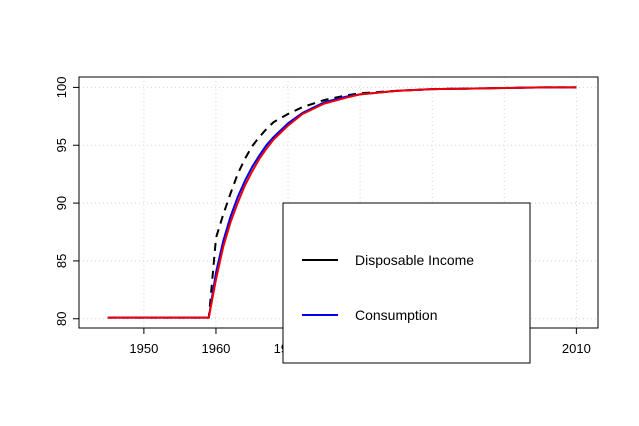 The image size is (639, 426). I want to click on legend-box, so click(406, 283).